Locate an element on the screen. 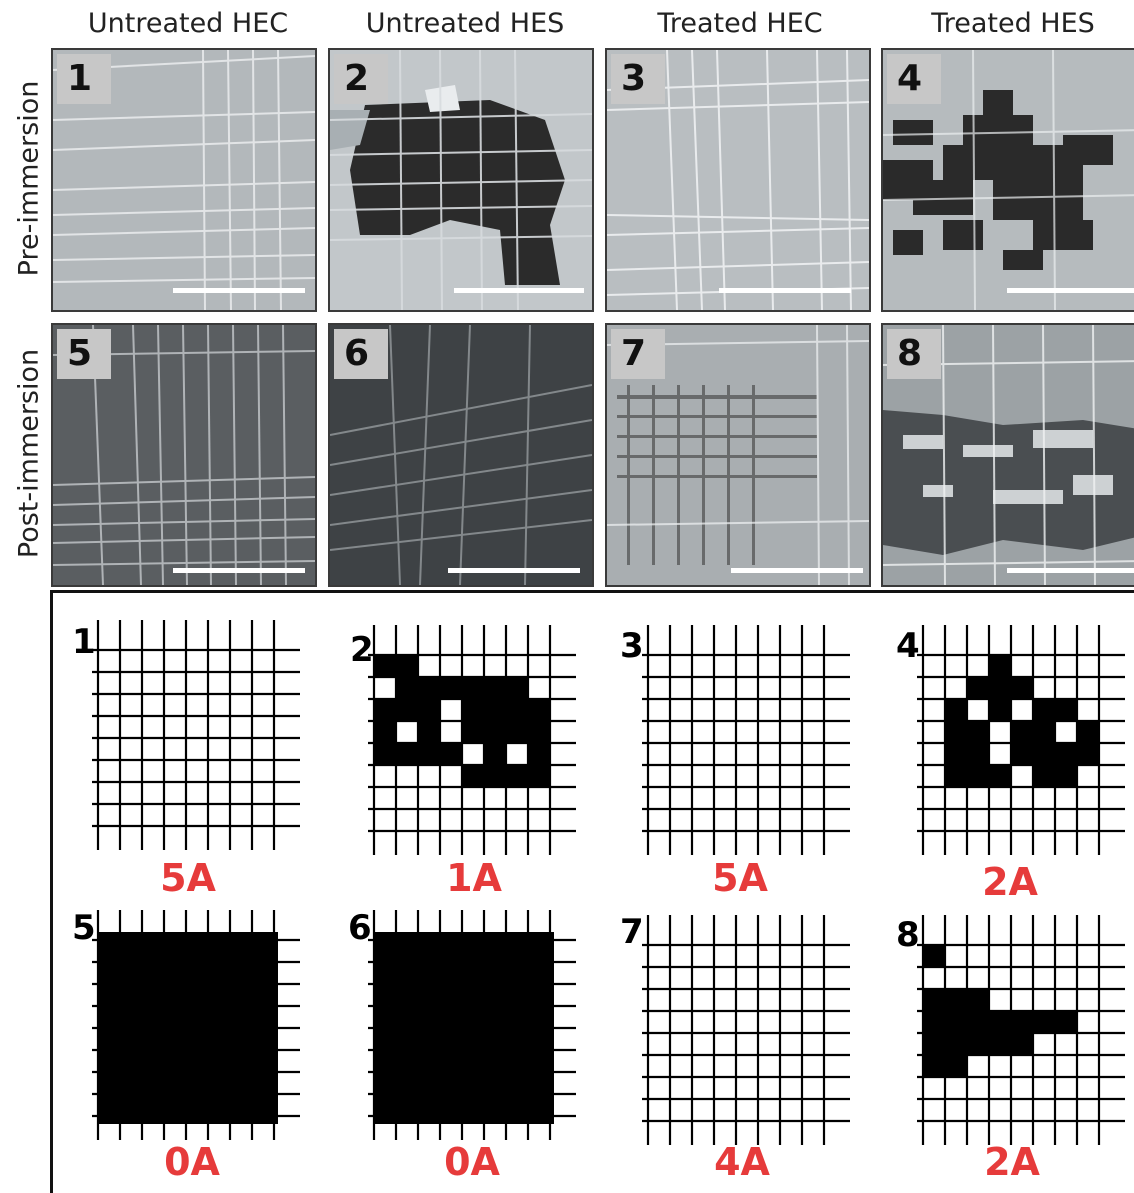 The width and height of the screenshot is (1134, 1193). column-header-untreated-hes: Untreated HES is located at coordinates (465, 23).